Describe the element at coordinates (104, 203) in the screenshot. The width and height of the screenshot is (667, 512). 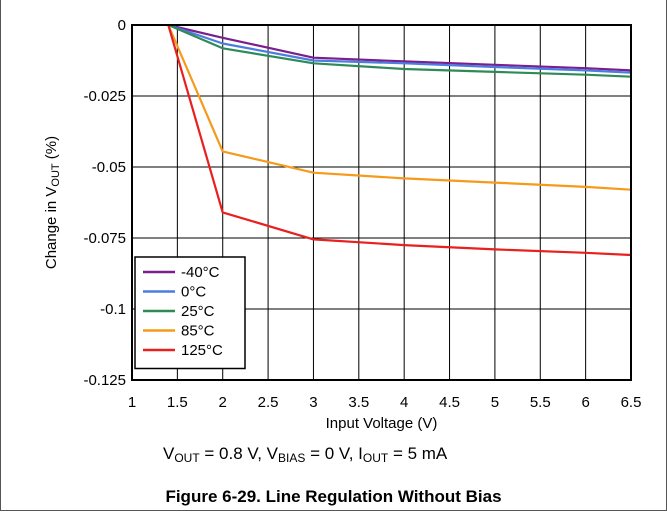
I see `y-tick-labels: 0 -0.025 -0.05 -0.075 -0.1 -0.125` at that location.